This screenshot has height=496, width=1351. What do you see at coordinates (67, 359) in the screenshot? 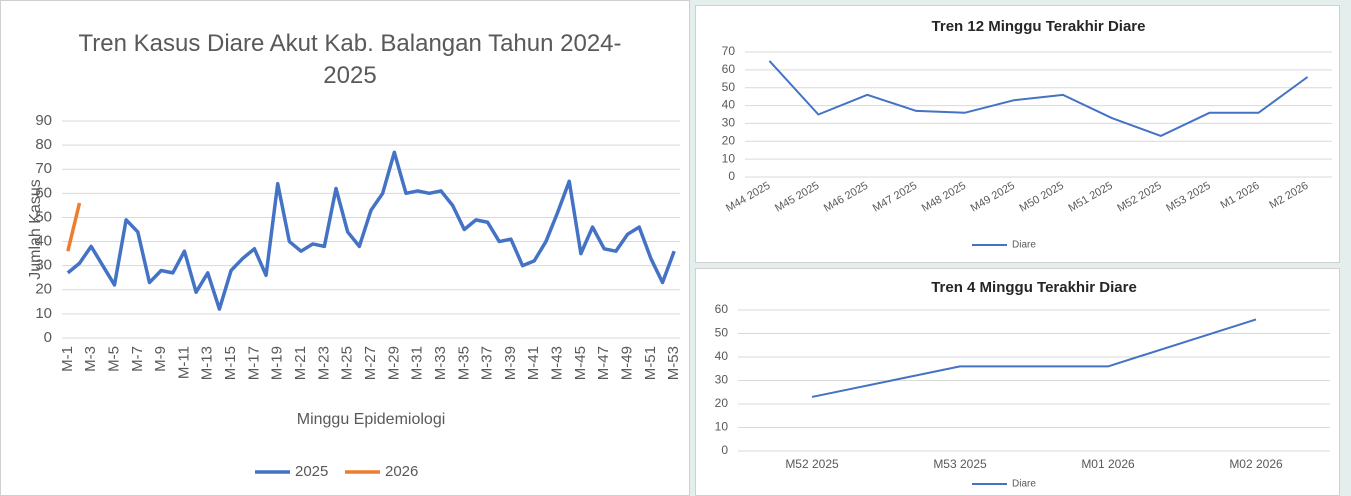
I see `x-tick-label: M-1` at bounding box center [67, 359].